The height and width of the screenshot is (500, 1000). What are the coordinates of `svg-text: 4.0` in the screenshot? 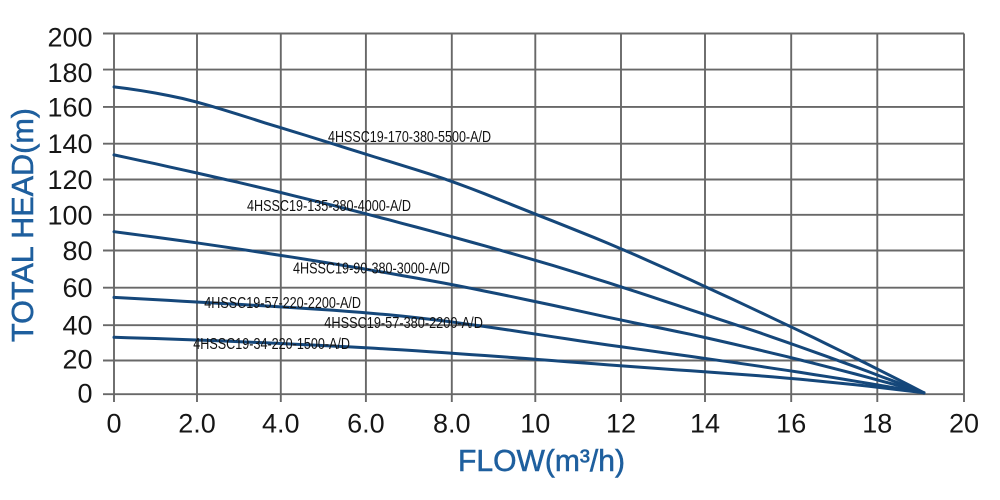 It's located at (281, 424).